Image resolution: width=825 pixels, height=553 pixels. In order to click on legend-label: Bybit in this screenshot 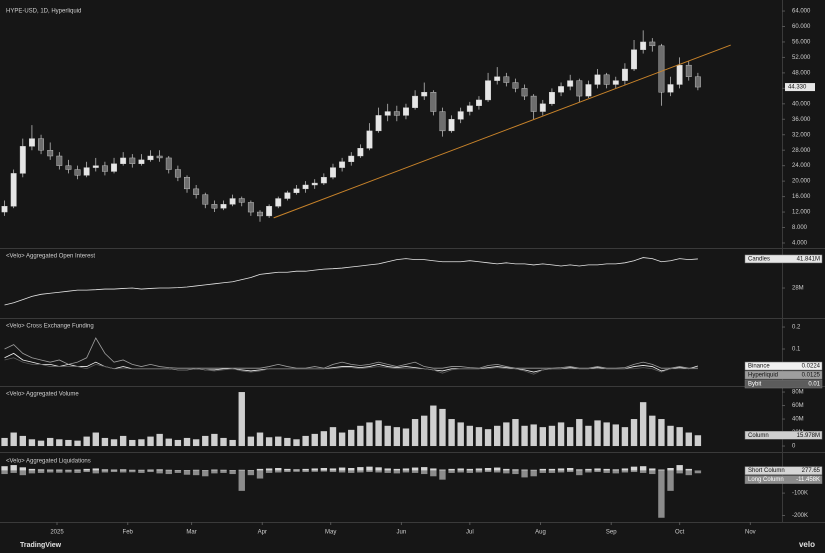, I will do `click(755, 385)`.